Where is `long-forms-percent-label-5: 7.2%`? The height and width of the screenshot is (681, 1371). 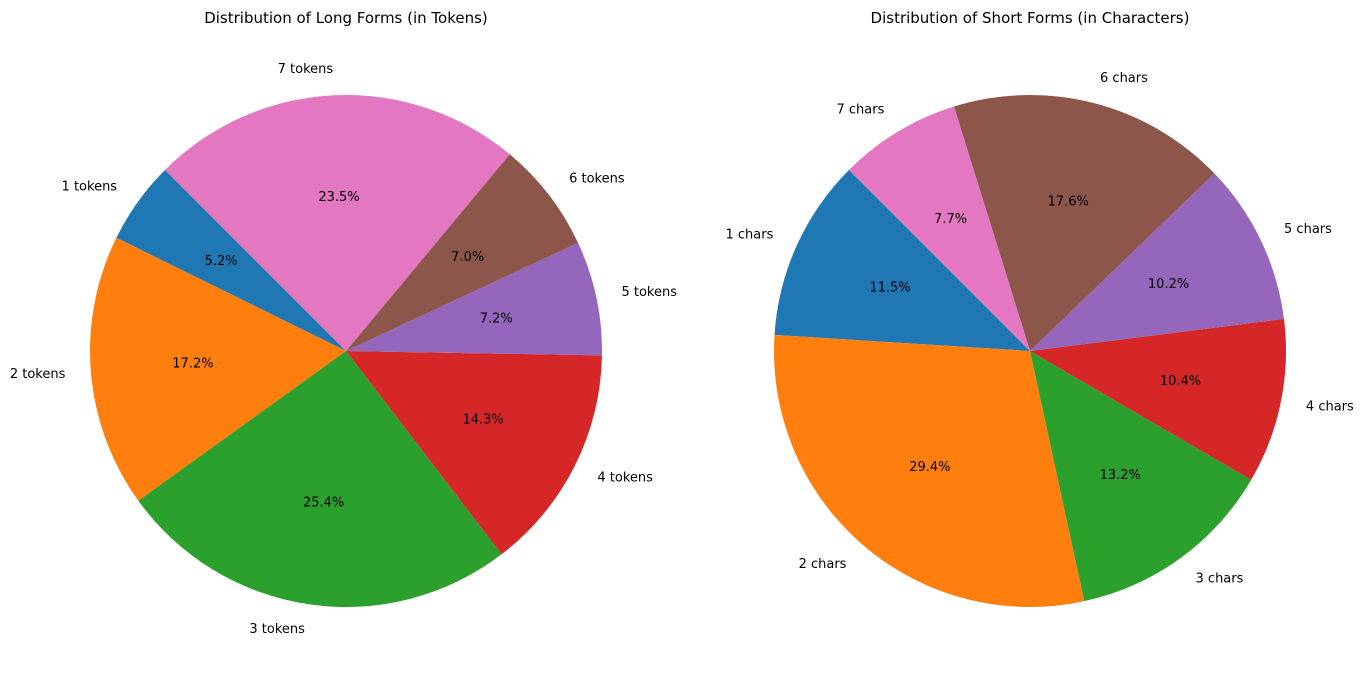
long-forms-percent-label-5: 7.2% is located at coordinates (496, 319).